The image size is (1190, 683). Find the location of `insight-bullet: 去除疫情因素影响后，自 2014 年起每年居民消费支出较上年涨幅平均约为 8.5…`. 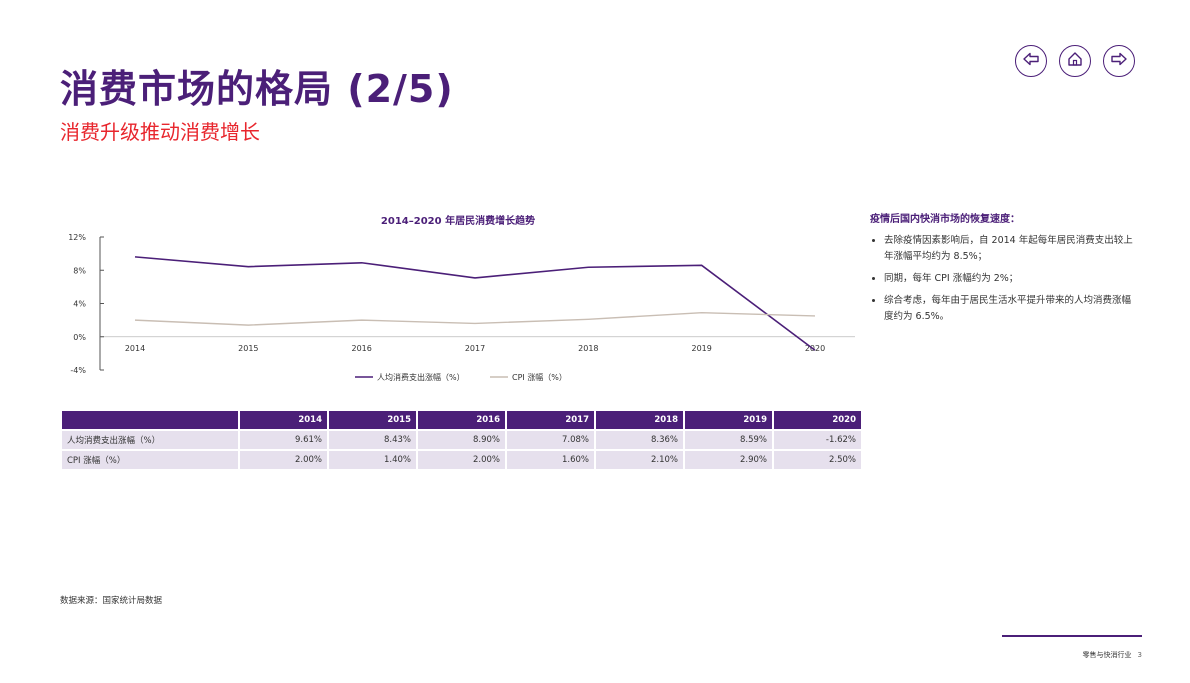

insight-bullet: 去除疫情因素影响后，自 2014 年起每年居民消费支出较上年涨幅平均约为 8.5… is located at coordinates (1012, 249).